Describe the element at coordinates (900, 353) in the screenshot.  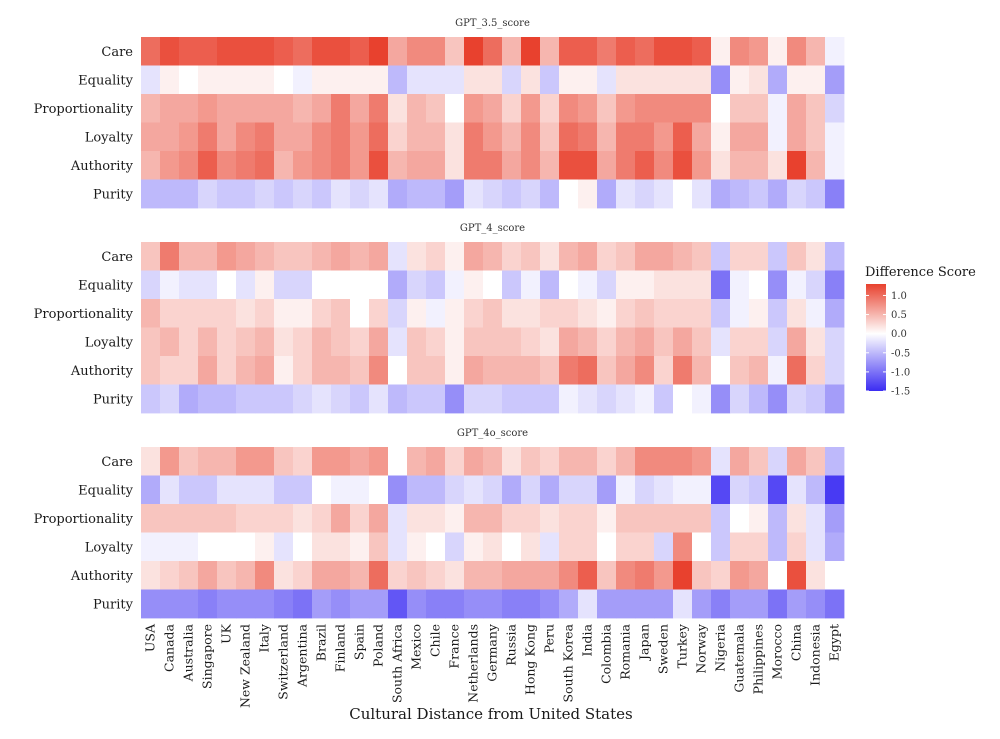
I see `legend-tick-label: -0.5` at that location.